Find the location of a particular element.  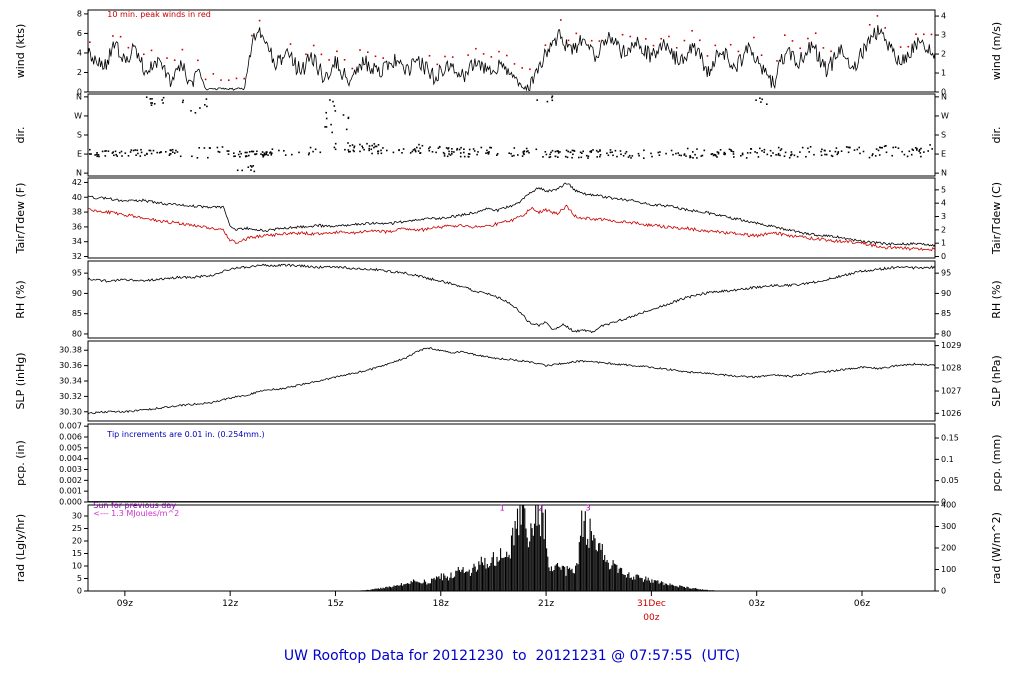

rh-left-tick-label: 95 is located at coordinates (77, 273).